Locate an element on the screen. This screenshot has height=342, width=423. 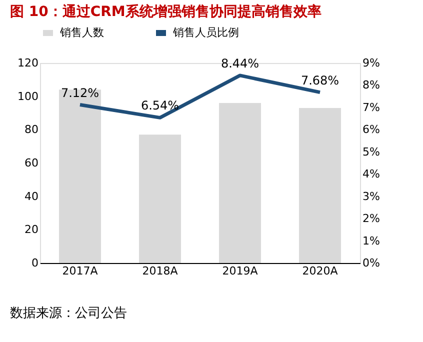
y-tick-label: 0 is located at coordinates (35, 263).